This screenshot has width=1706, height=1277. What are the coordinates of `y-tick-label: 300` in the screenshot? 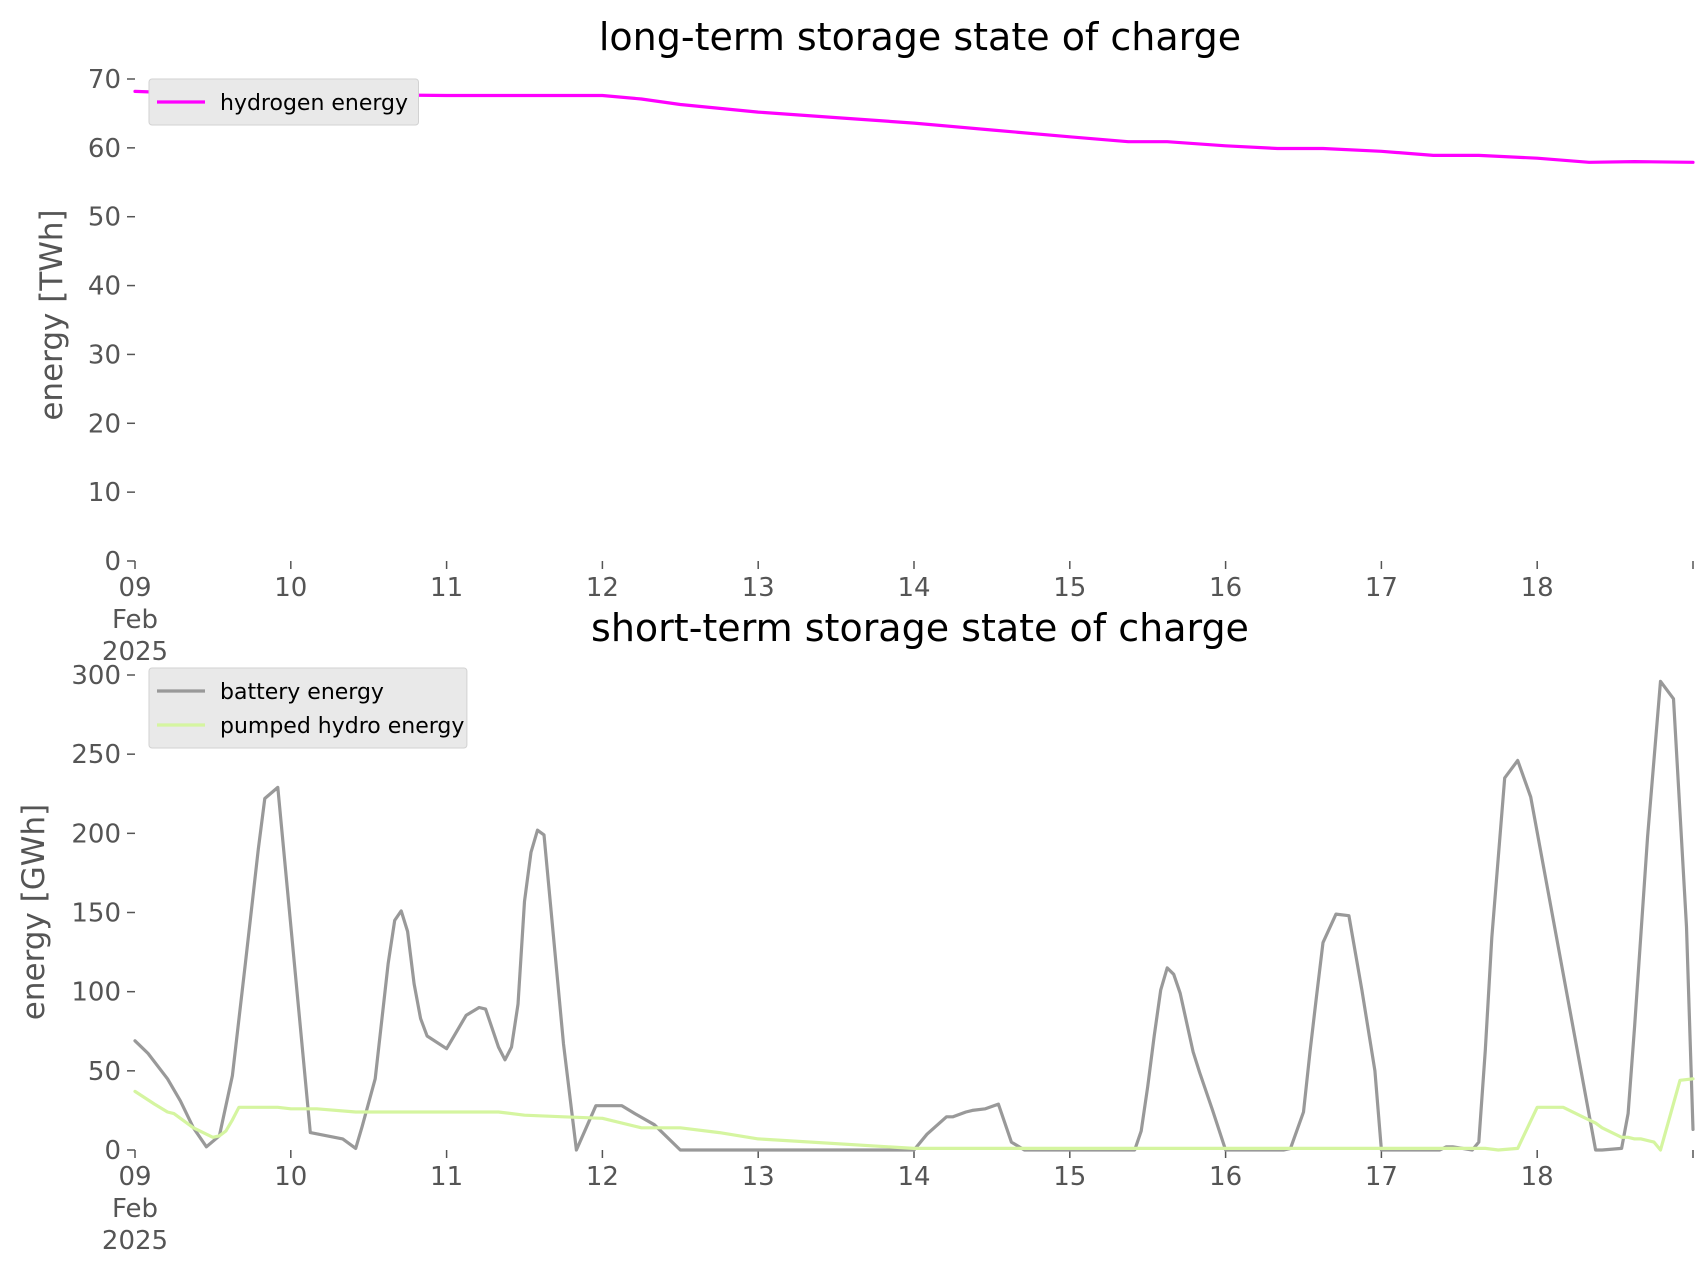 It's located at (96, 676).